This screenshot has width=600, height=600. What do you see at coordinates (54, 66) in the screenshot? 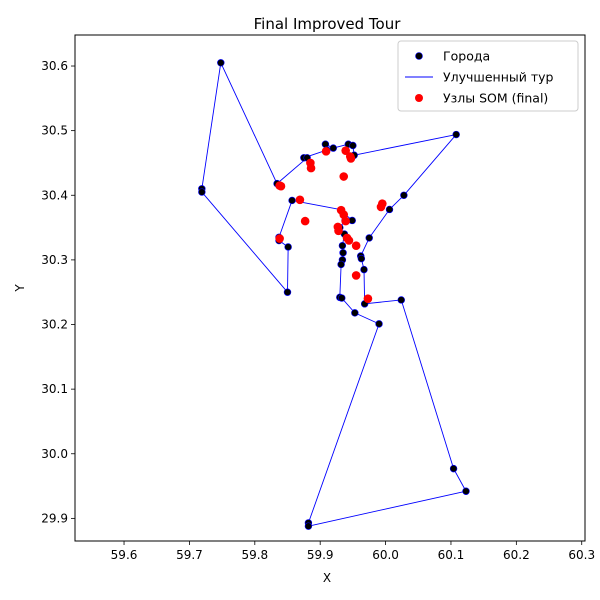
I see `y-tick-label: 30.6` at bounding box center [54, 66].